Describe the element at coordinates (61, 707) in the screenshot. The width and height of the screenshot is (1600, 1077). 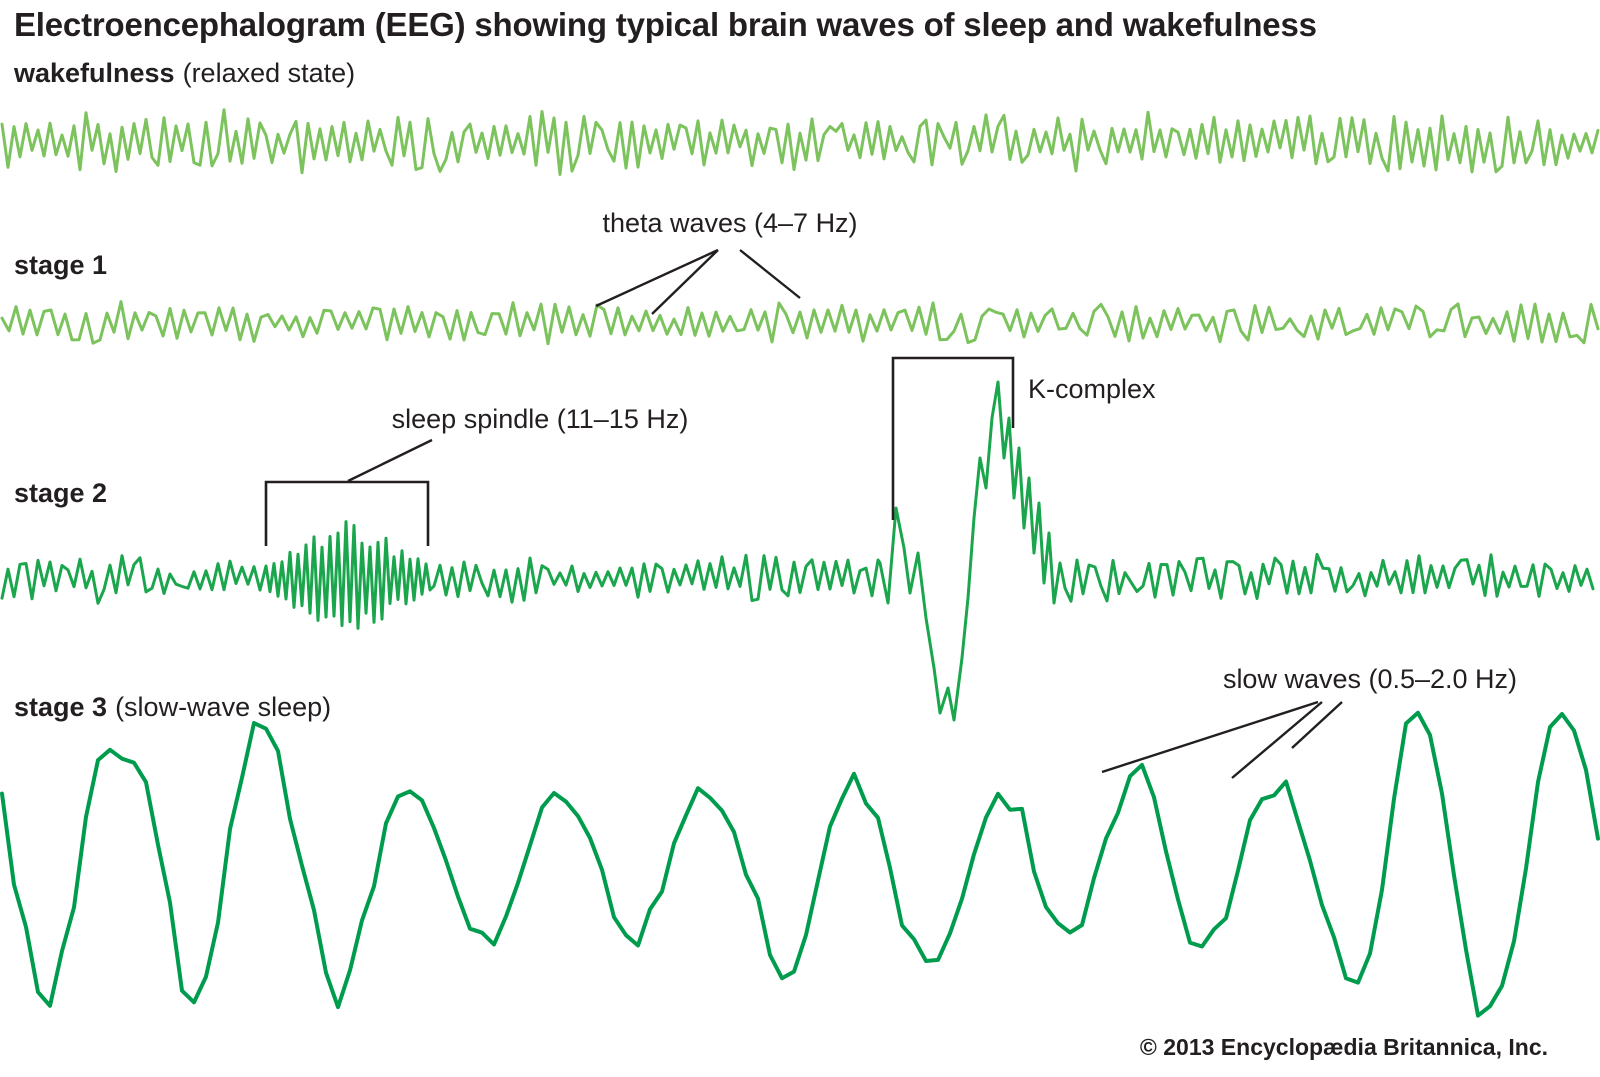
I see `stage3-label: stage 3` at that location.